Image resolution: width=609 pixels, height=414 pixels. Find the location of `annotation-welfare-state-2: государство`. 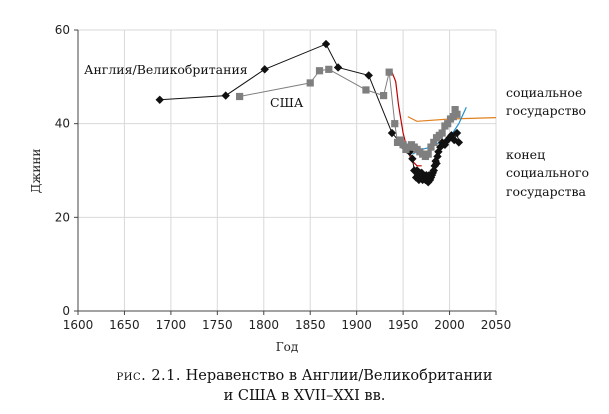

annotation-welfare-state-2: государство is located at coordinates (546, 110).